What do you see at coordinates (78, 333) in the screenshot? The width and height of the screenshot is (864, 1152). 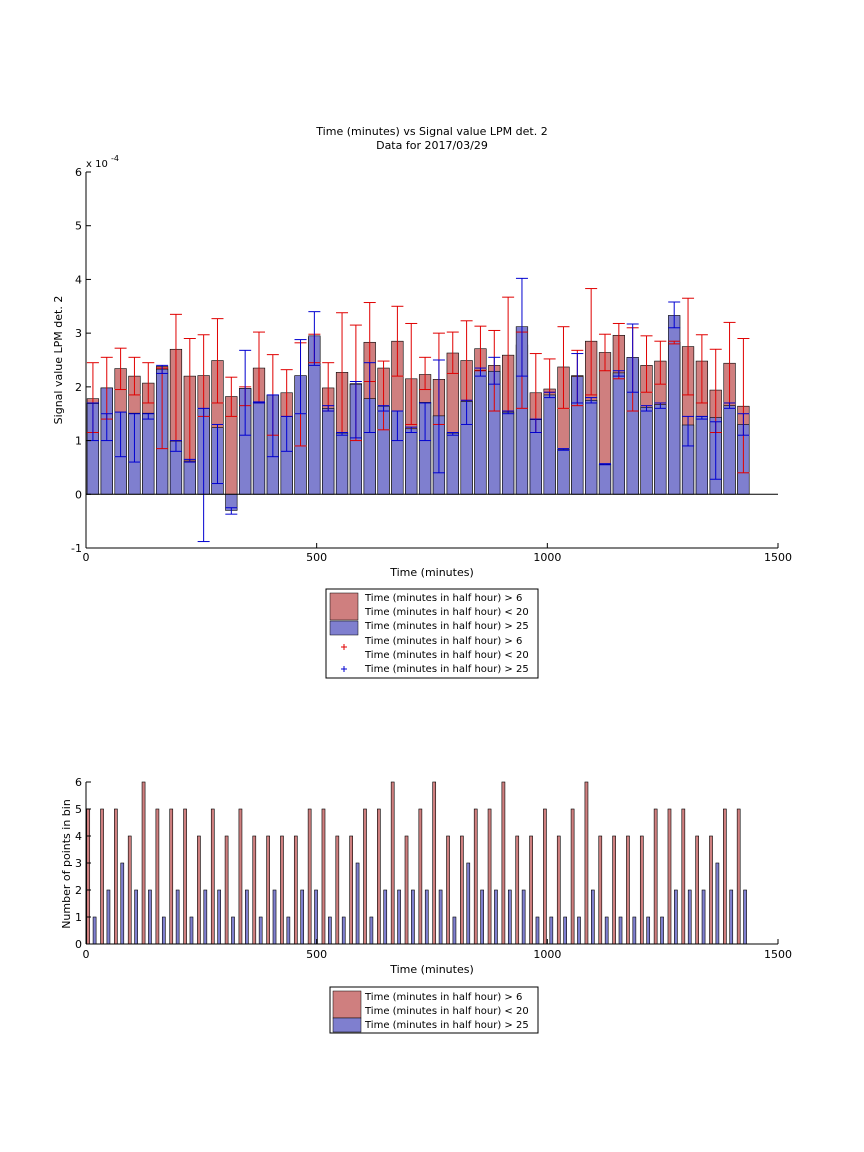 I see `chart1-ytick-label: 3` at bounding box center [78, 333].